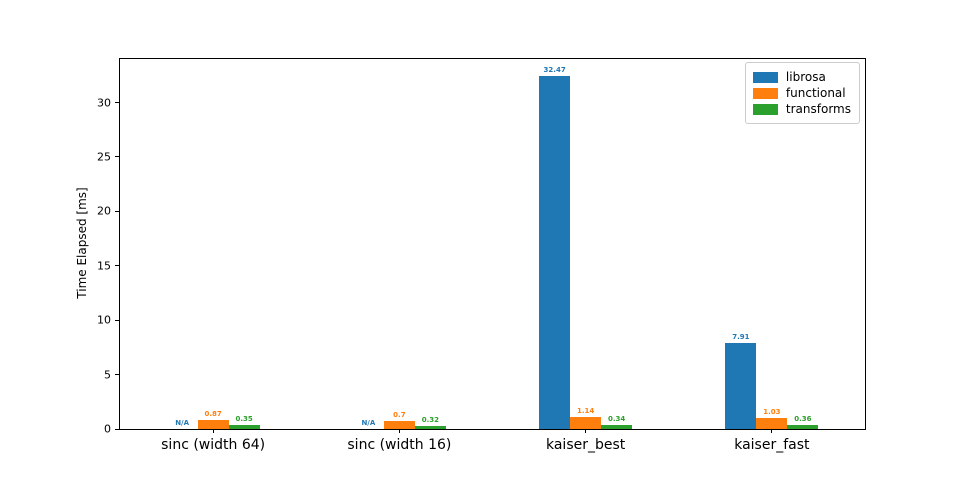 The height and width of the screenshot is (480, 960). What do you see at coordinates (244, 419) in the screenshot?
I see `value-label-transforms-sinc-width-64: 0.35` at bounding box center [244, 419].